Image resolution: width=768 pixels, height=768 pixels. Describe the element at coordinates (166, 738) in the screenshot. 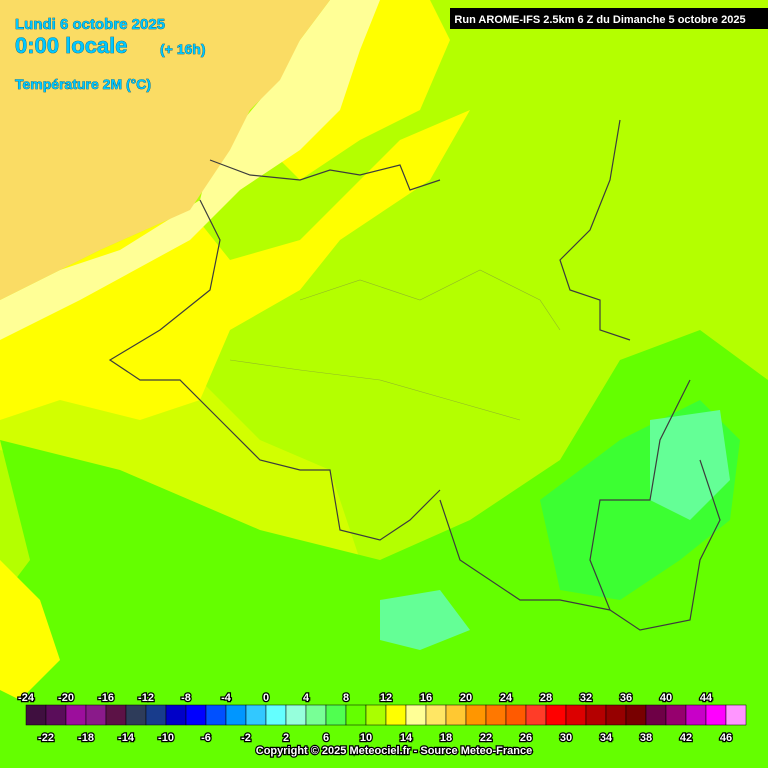

I see `legend-label: -10` at that location.